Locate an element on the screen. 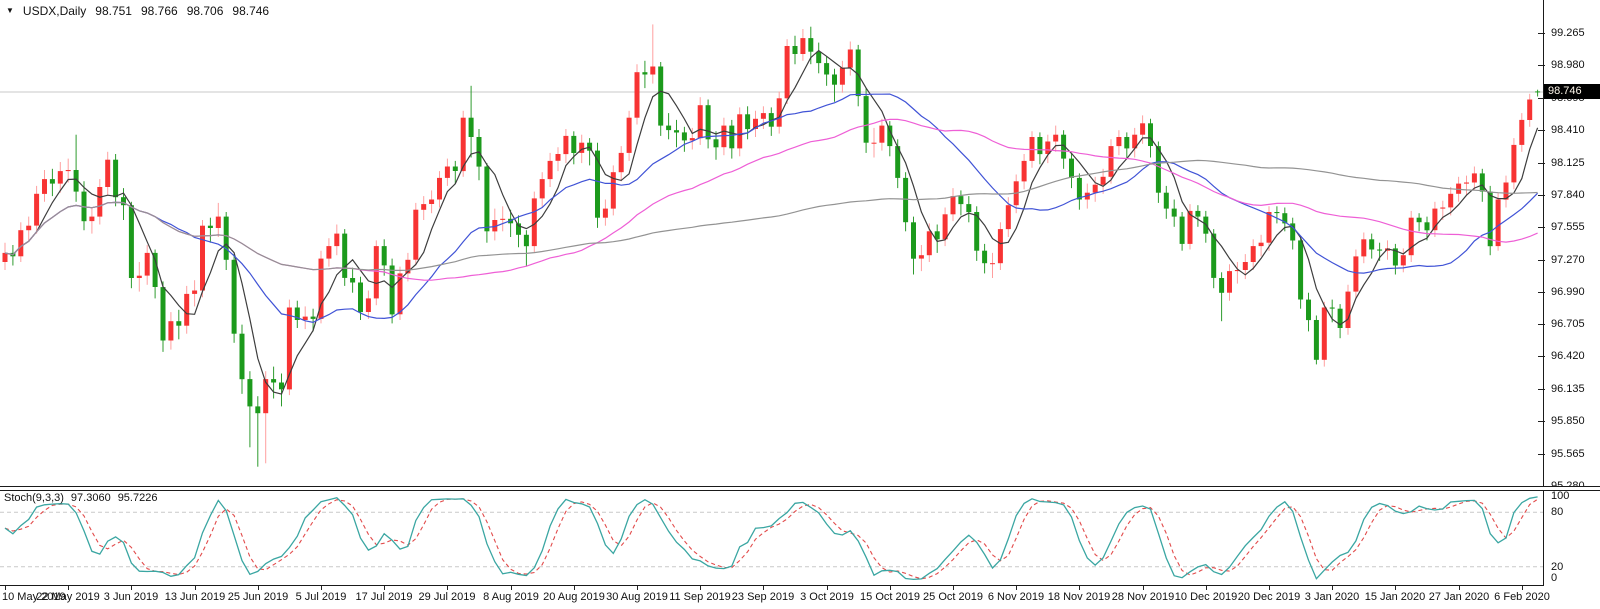 This screenshot has height=609, width=1600. date-axis-label: 6 Nov 2019 is located at coordinates (1016, 597).